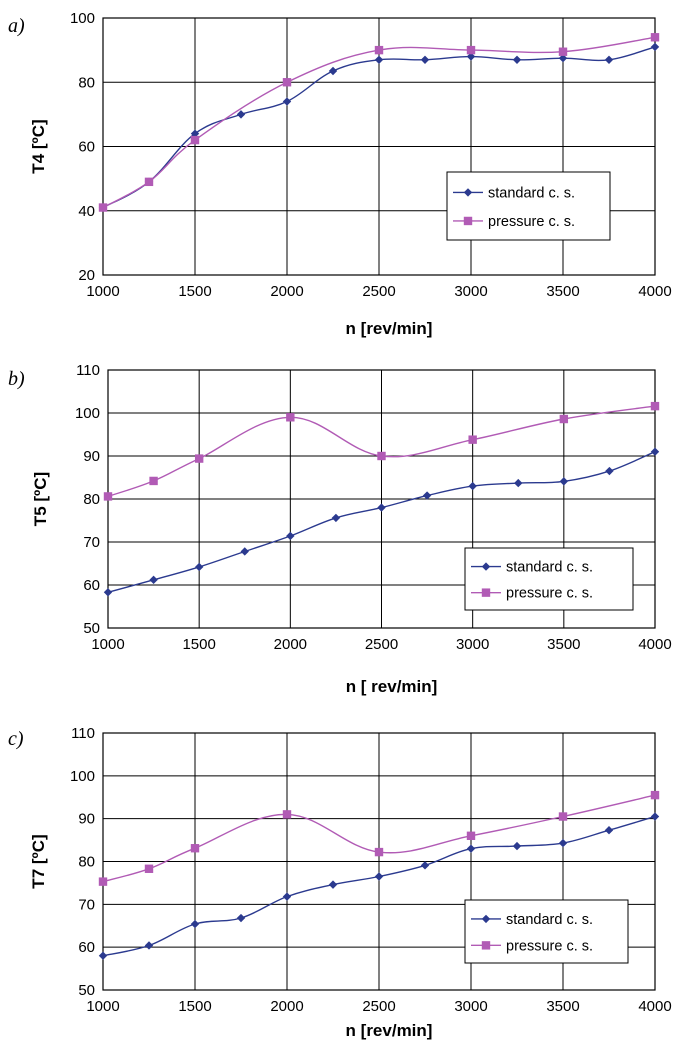 The image size is (678, 1041). I want to click on legend-label: standard c. s., so click(549, 568).